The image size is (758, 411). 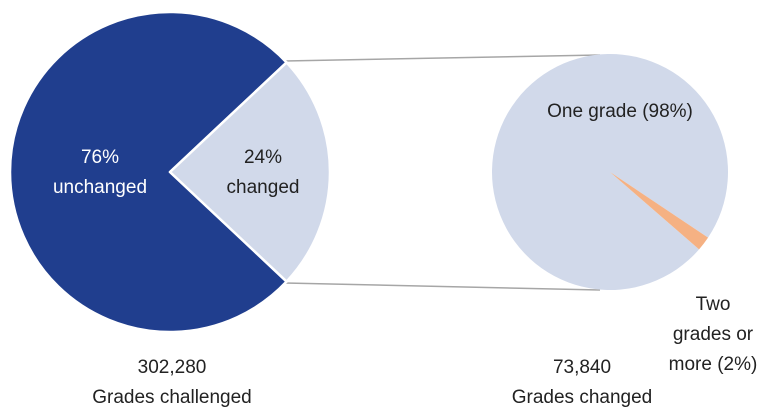 I want to click on category-label: changed, so click(x=263, y=187).